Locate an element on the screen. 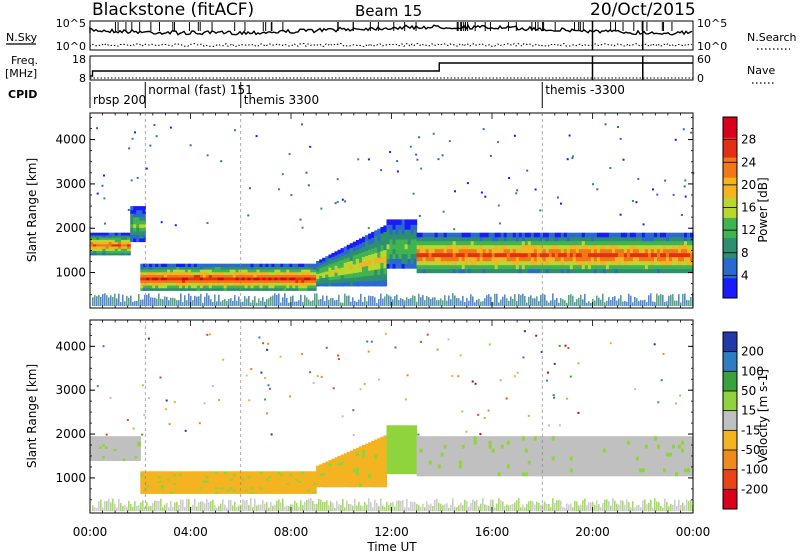 This screenshot has height=554, width=800. freq-series is located at coordinates (391, 69).